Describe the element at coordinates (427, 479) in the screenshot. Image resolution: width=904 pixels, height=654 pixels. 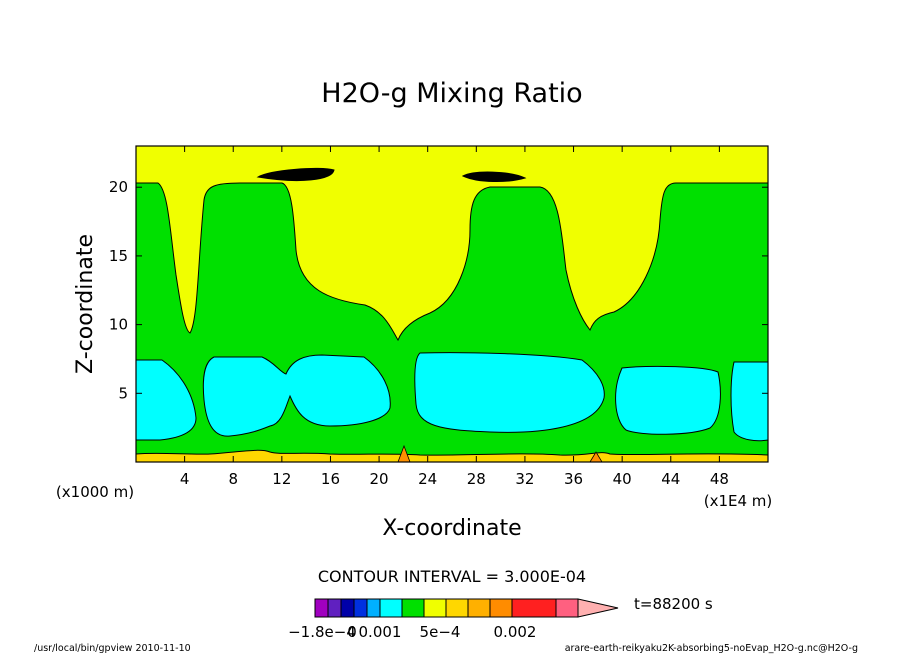
I see `x-tick-label: 24` at that location.